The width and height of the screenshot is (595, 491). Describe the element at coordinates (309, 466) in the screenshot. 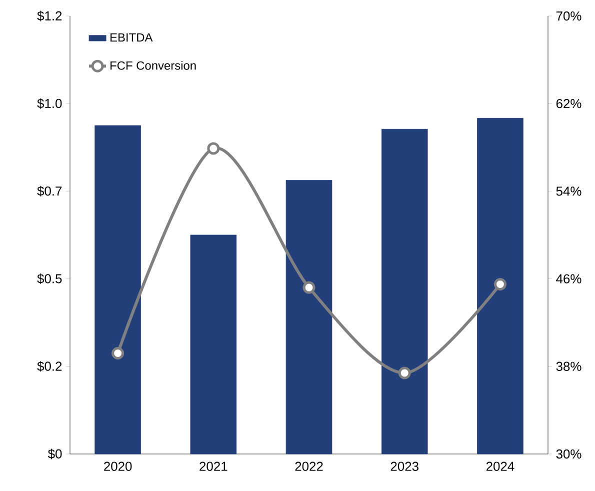

I see `x-tick-label: 2022` at that location.